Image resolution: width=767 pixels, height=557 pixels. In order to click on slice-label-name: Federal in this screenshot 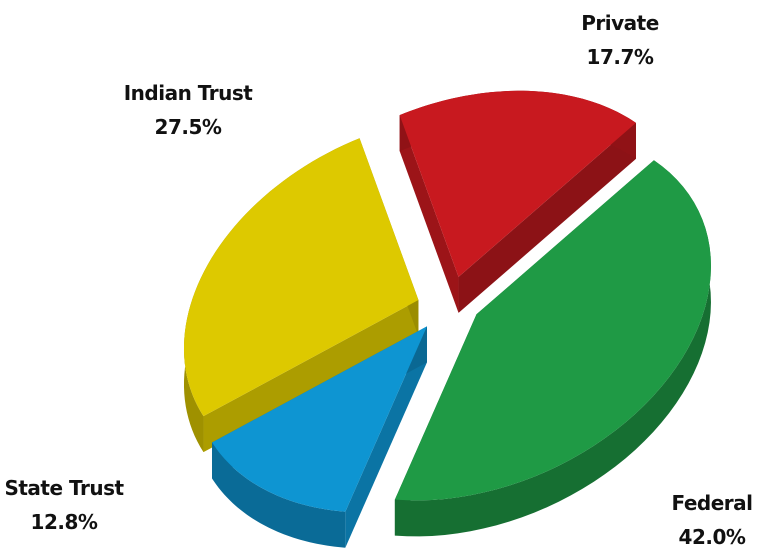, I will do `click(711, 503)`.